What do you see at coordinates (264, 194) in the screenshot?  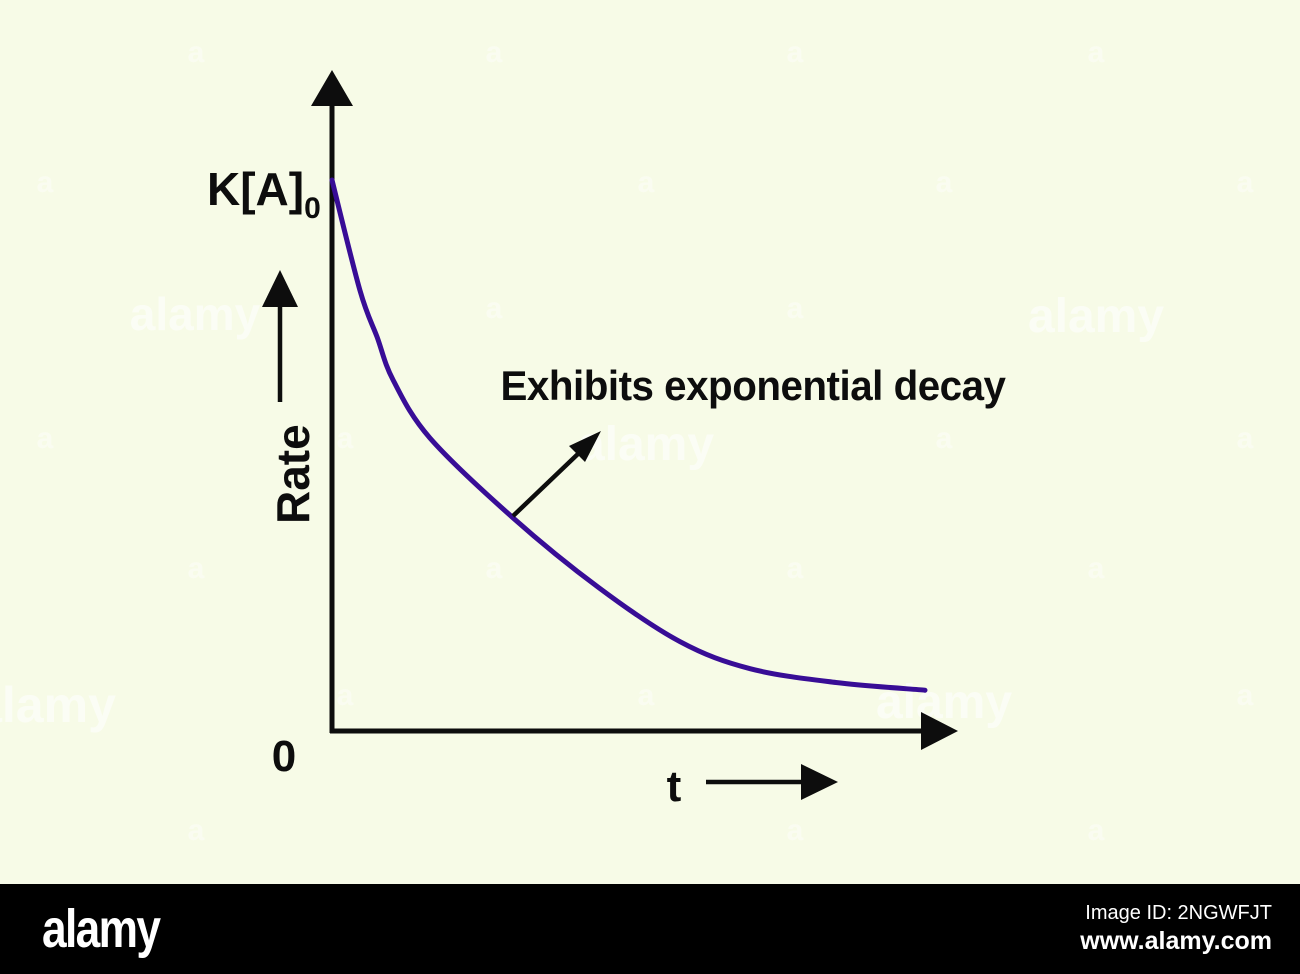 I see `y-intercept-label: K[A]0` at bounding box center [264, 194].